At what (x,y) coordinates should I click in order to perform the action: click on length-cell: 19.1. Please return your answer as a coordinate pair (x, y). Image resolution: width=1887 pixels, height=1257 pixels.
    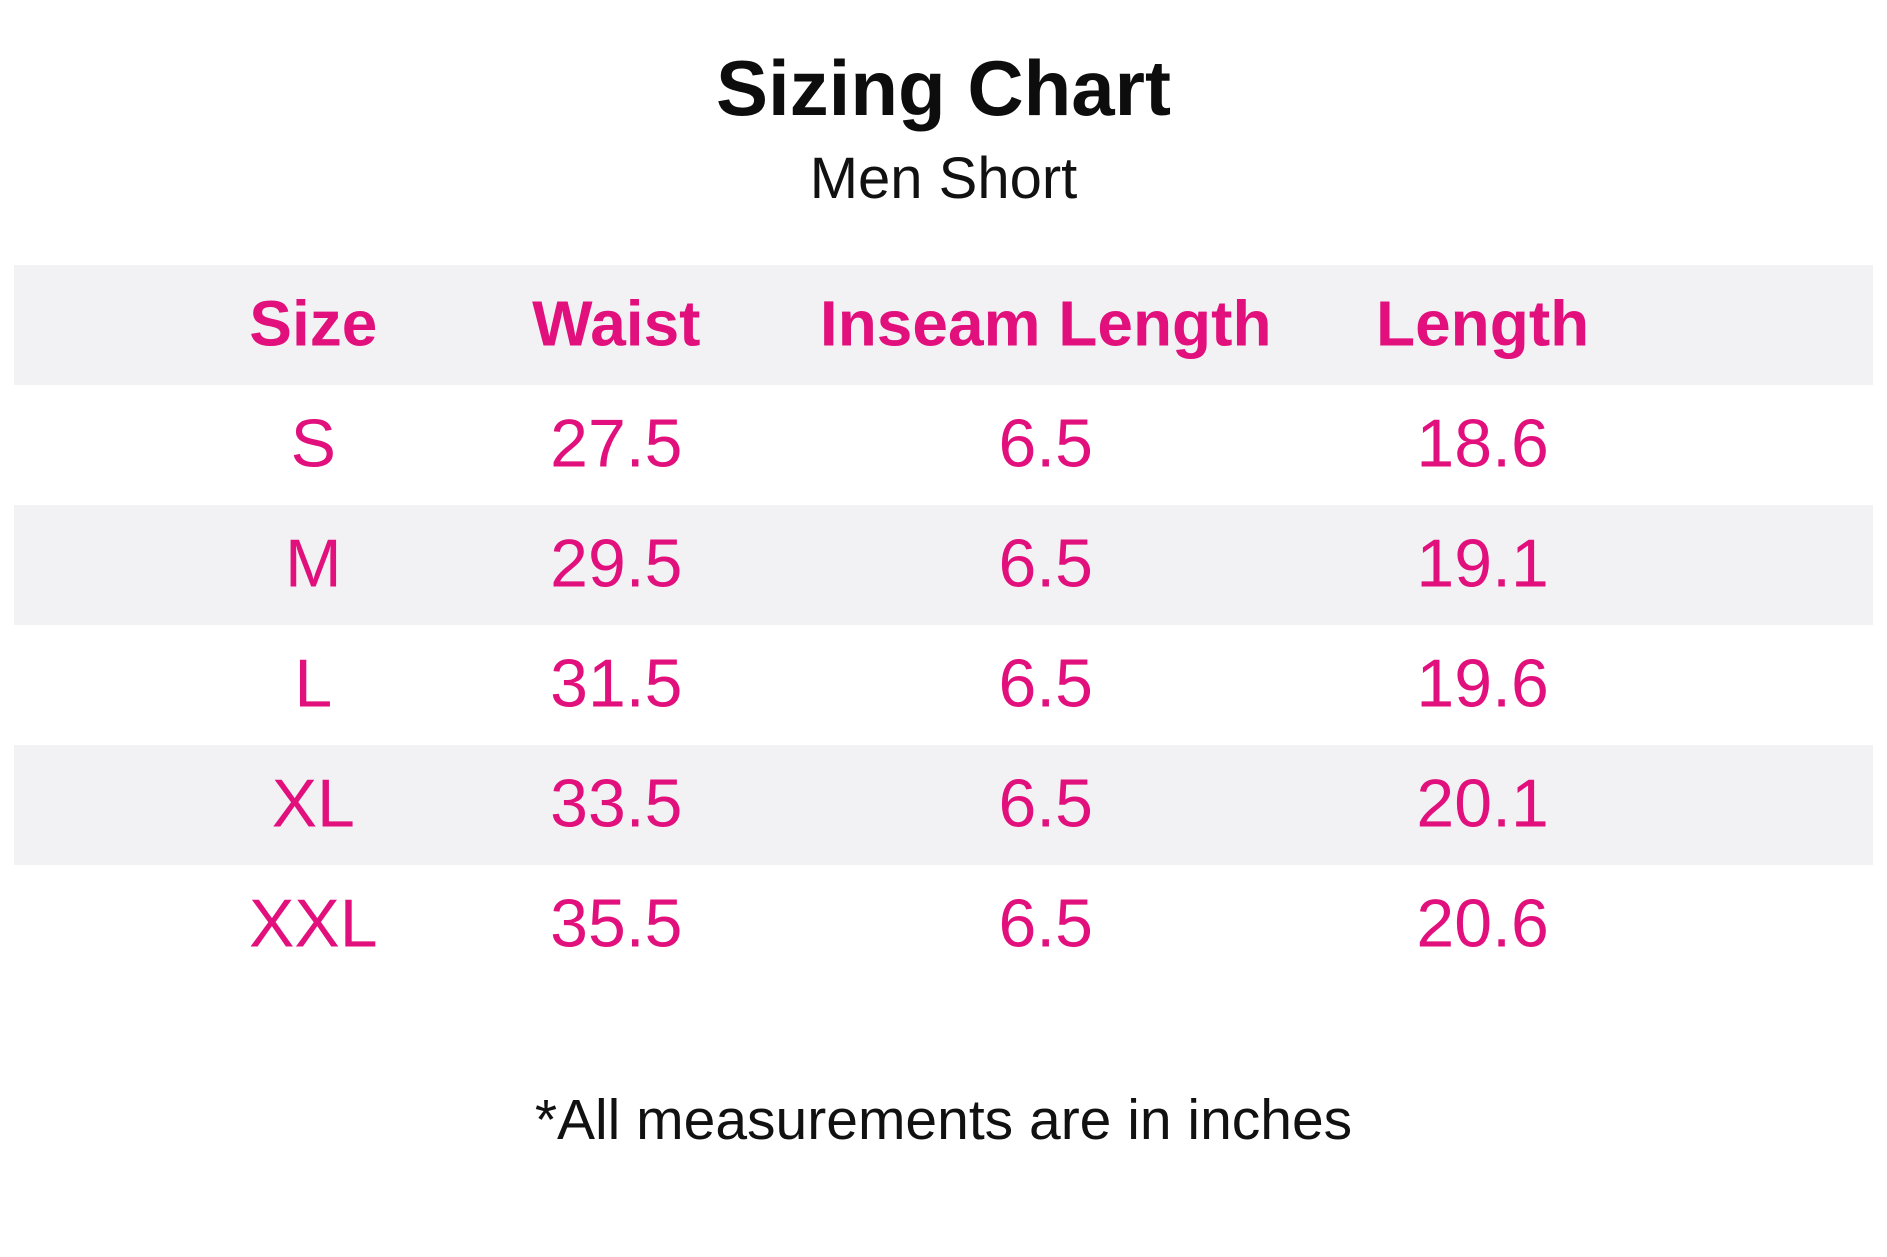
    Looking at the image, I should click on (1482, 563).